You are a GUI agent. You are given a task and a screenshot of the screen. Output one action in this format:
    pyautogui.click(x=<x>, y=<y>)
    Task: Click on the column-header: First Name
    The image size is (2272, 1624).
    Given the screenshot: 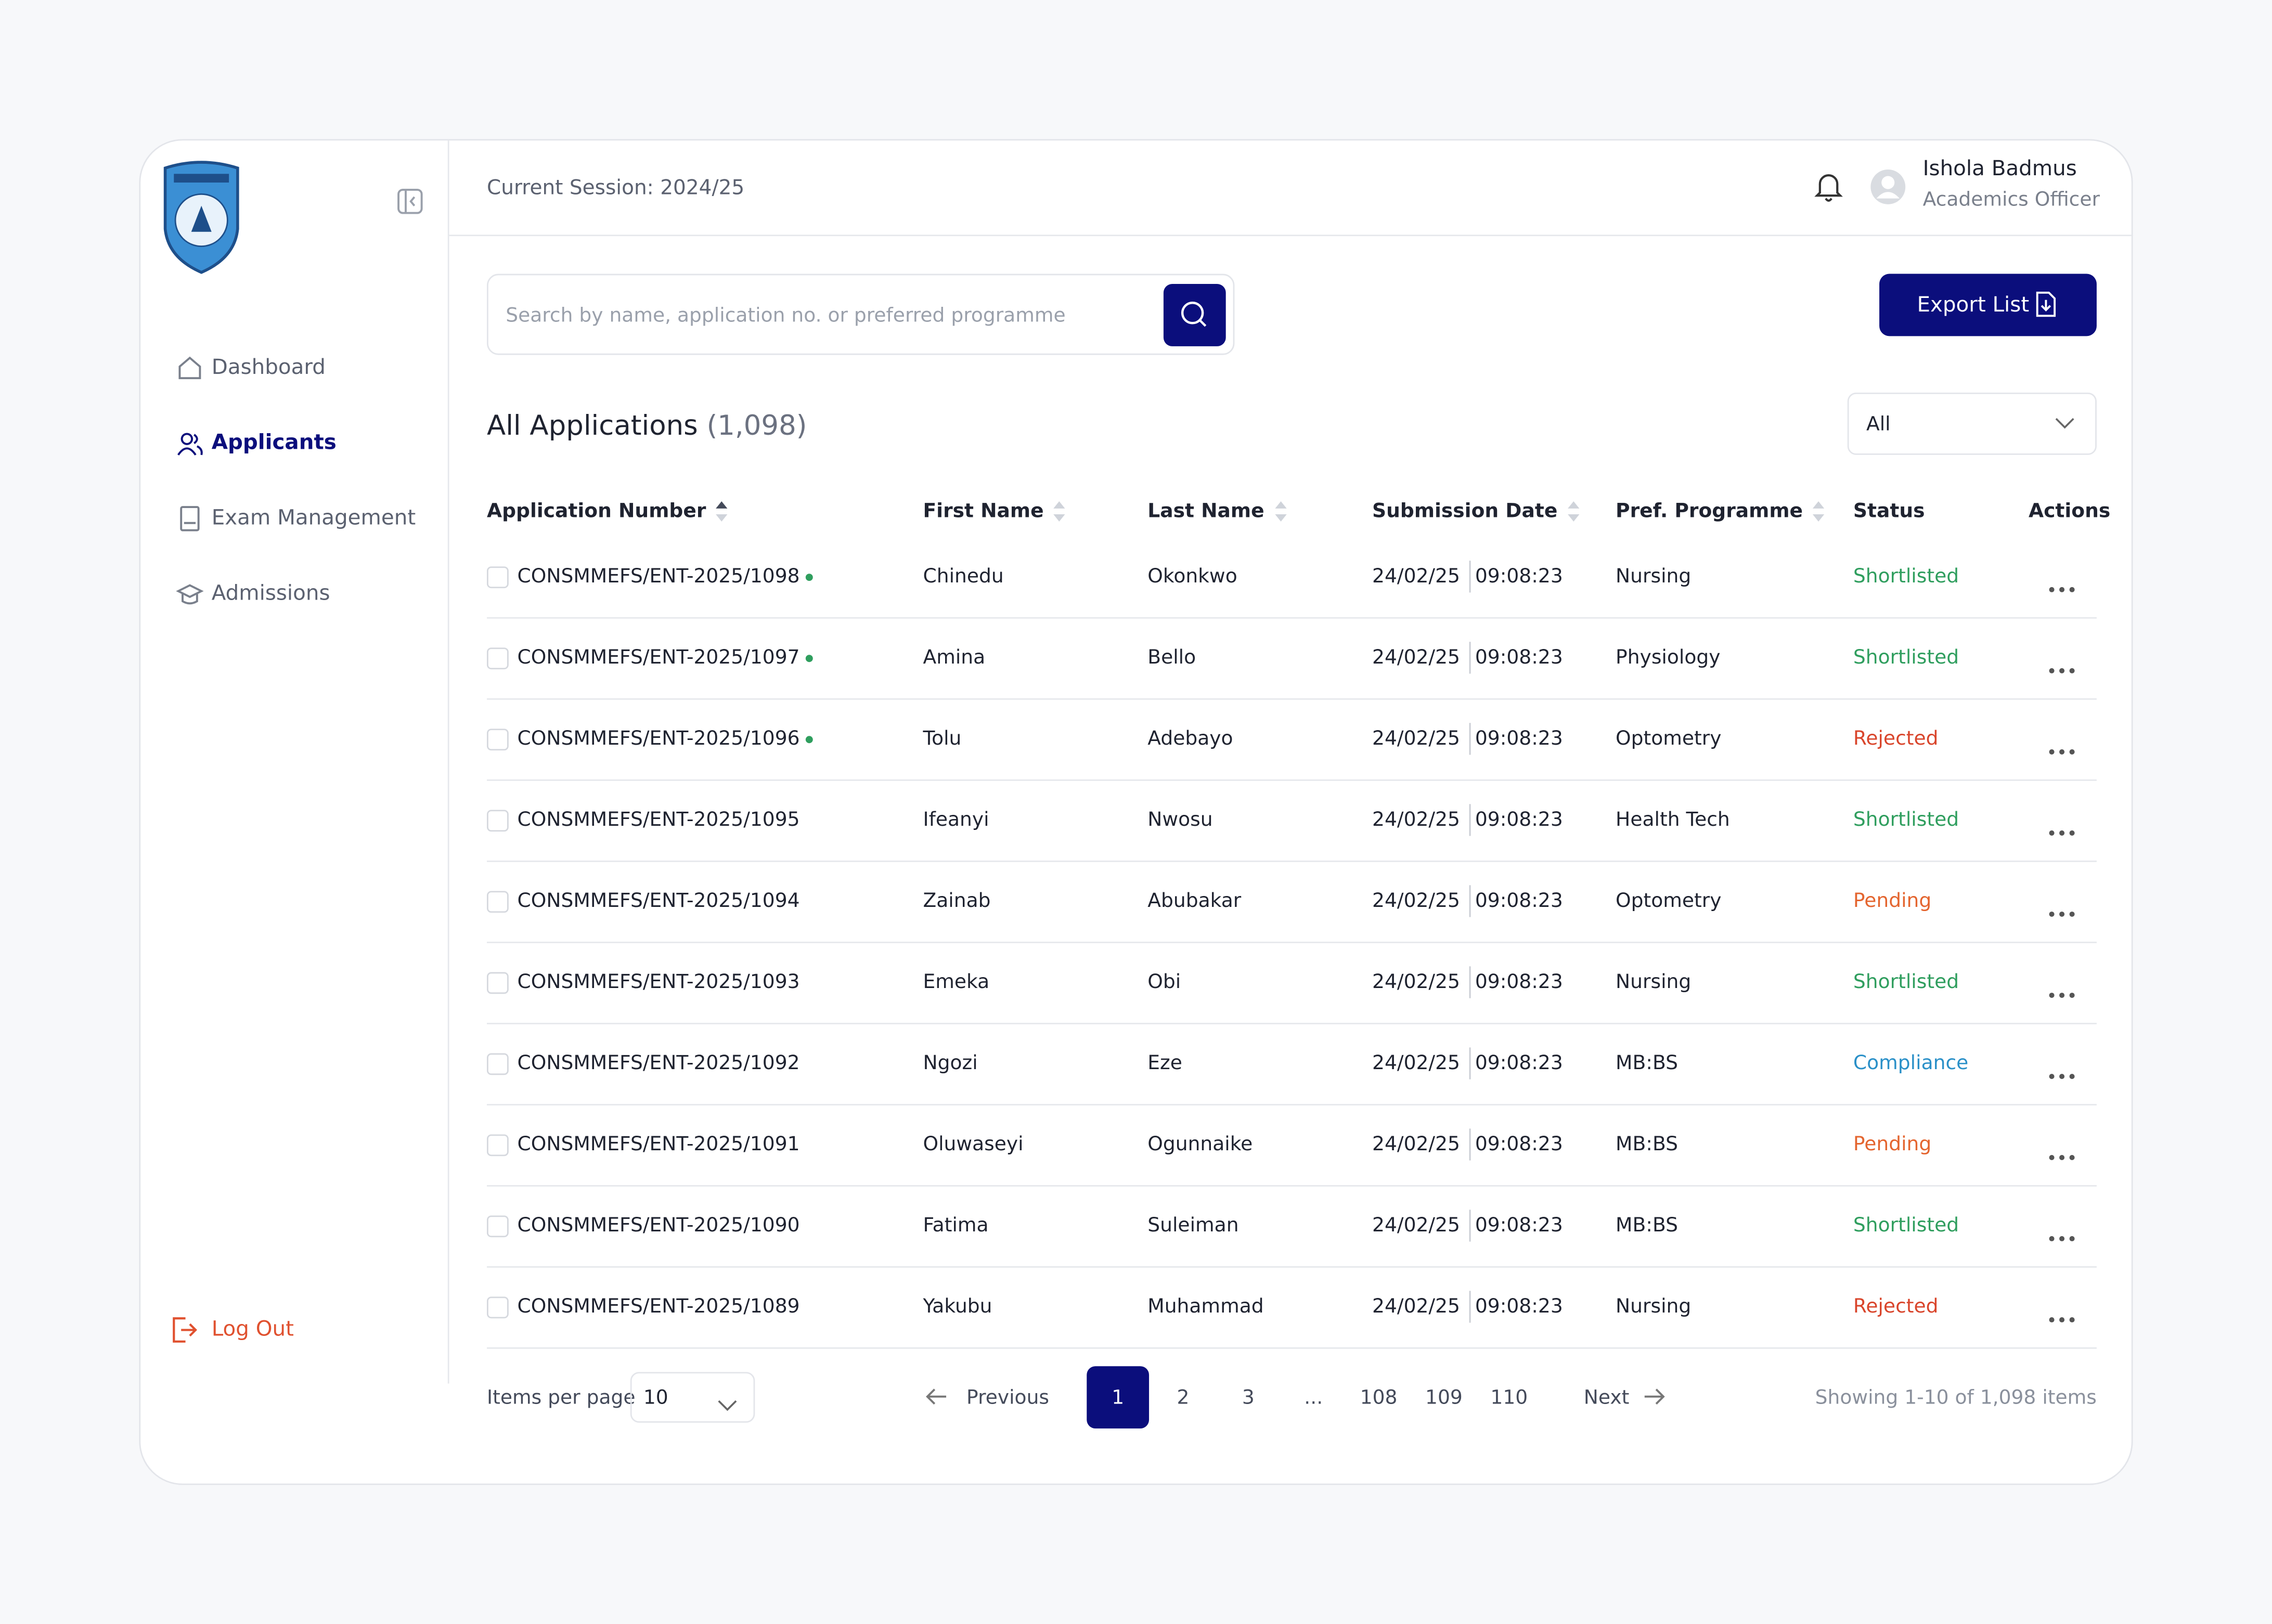 What is the action you would take?
    pyautogui.click(x=984, y=512)
    